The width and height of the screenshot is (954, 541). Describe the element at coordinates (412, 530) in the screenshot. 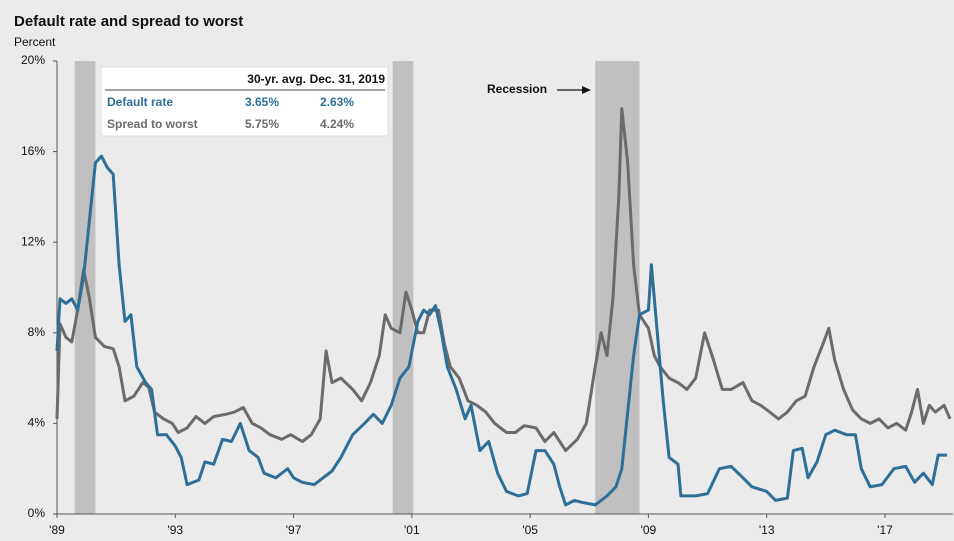

I see `x-tick-label: '01` at that location.